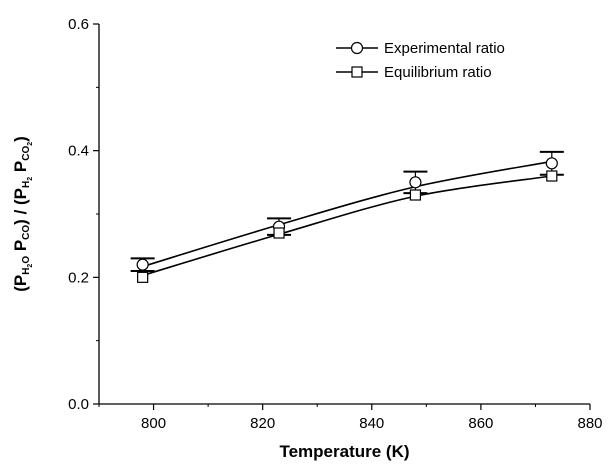  Describe the element at coordinates (444, 48) in the screenshot. I see `legend-label: Experimental ratio` at that location.